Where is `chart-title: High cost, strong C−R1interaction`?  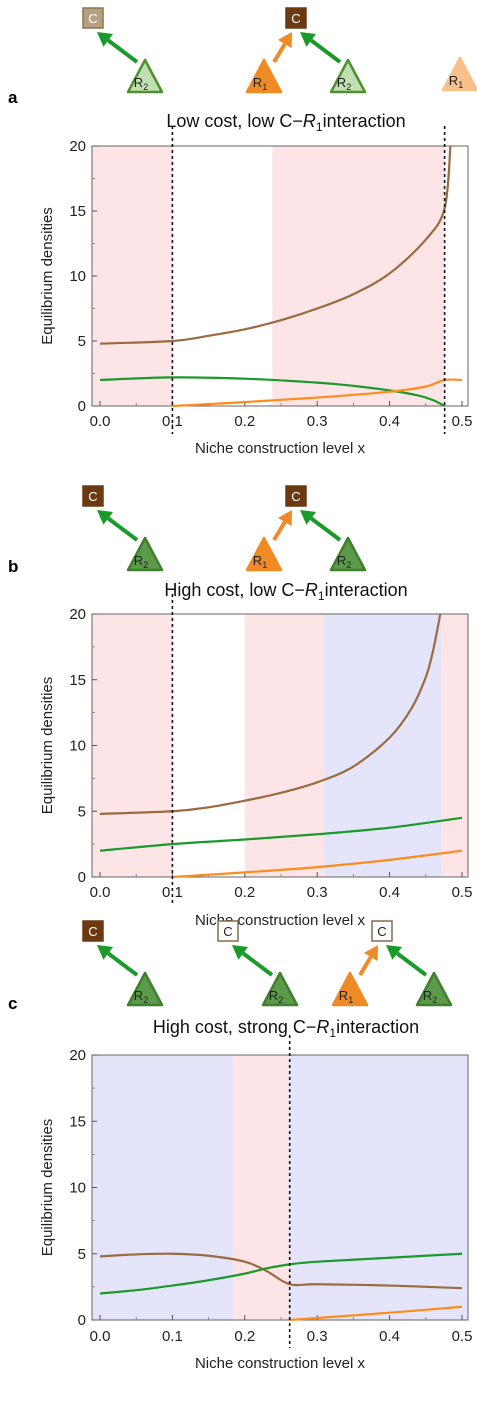
chart-title: High cost, strong C−R1interaction is located at coordinates (286, 1028).